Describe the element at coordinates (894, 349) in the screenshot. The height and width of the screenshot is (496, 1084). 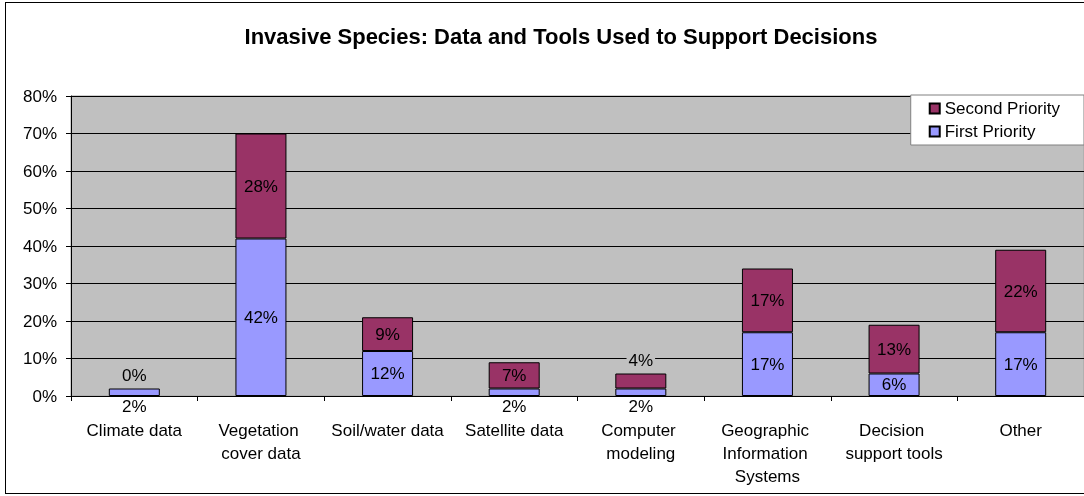
I see `data-label: 13%` at that location.